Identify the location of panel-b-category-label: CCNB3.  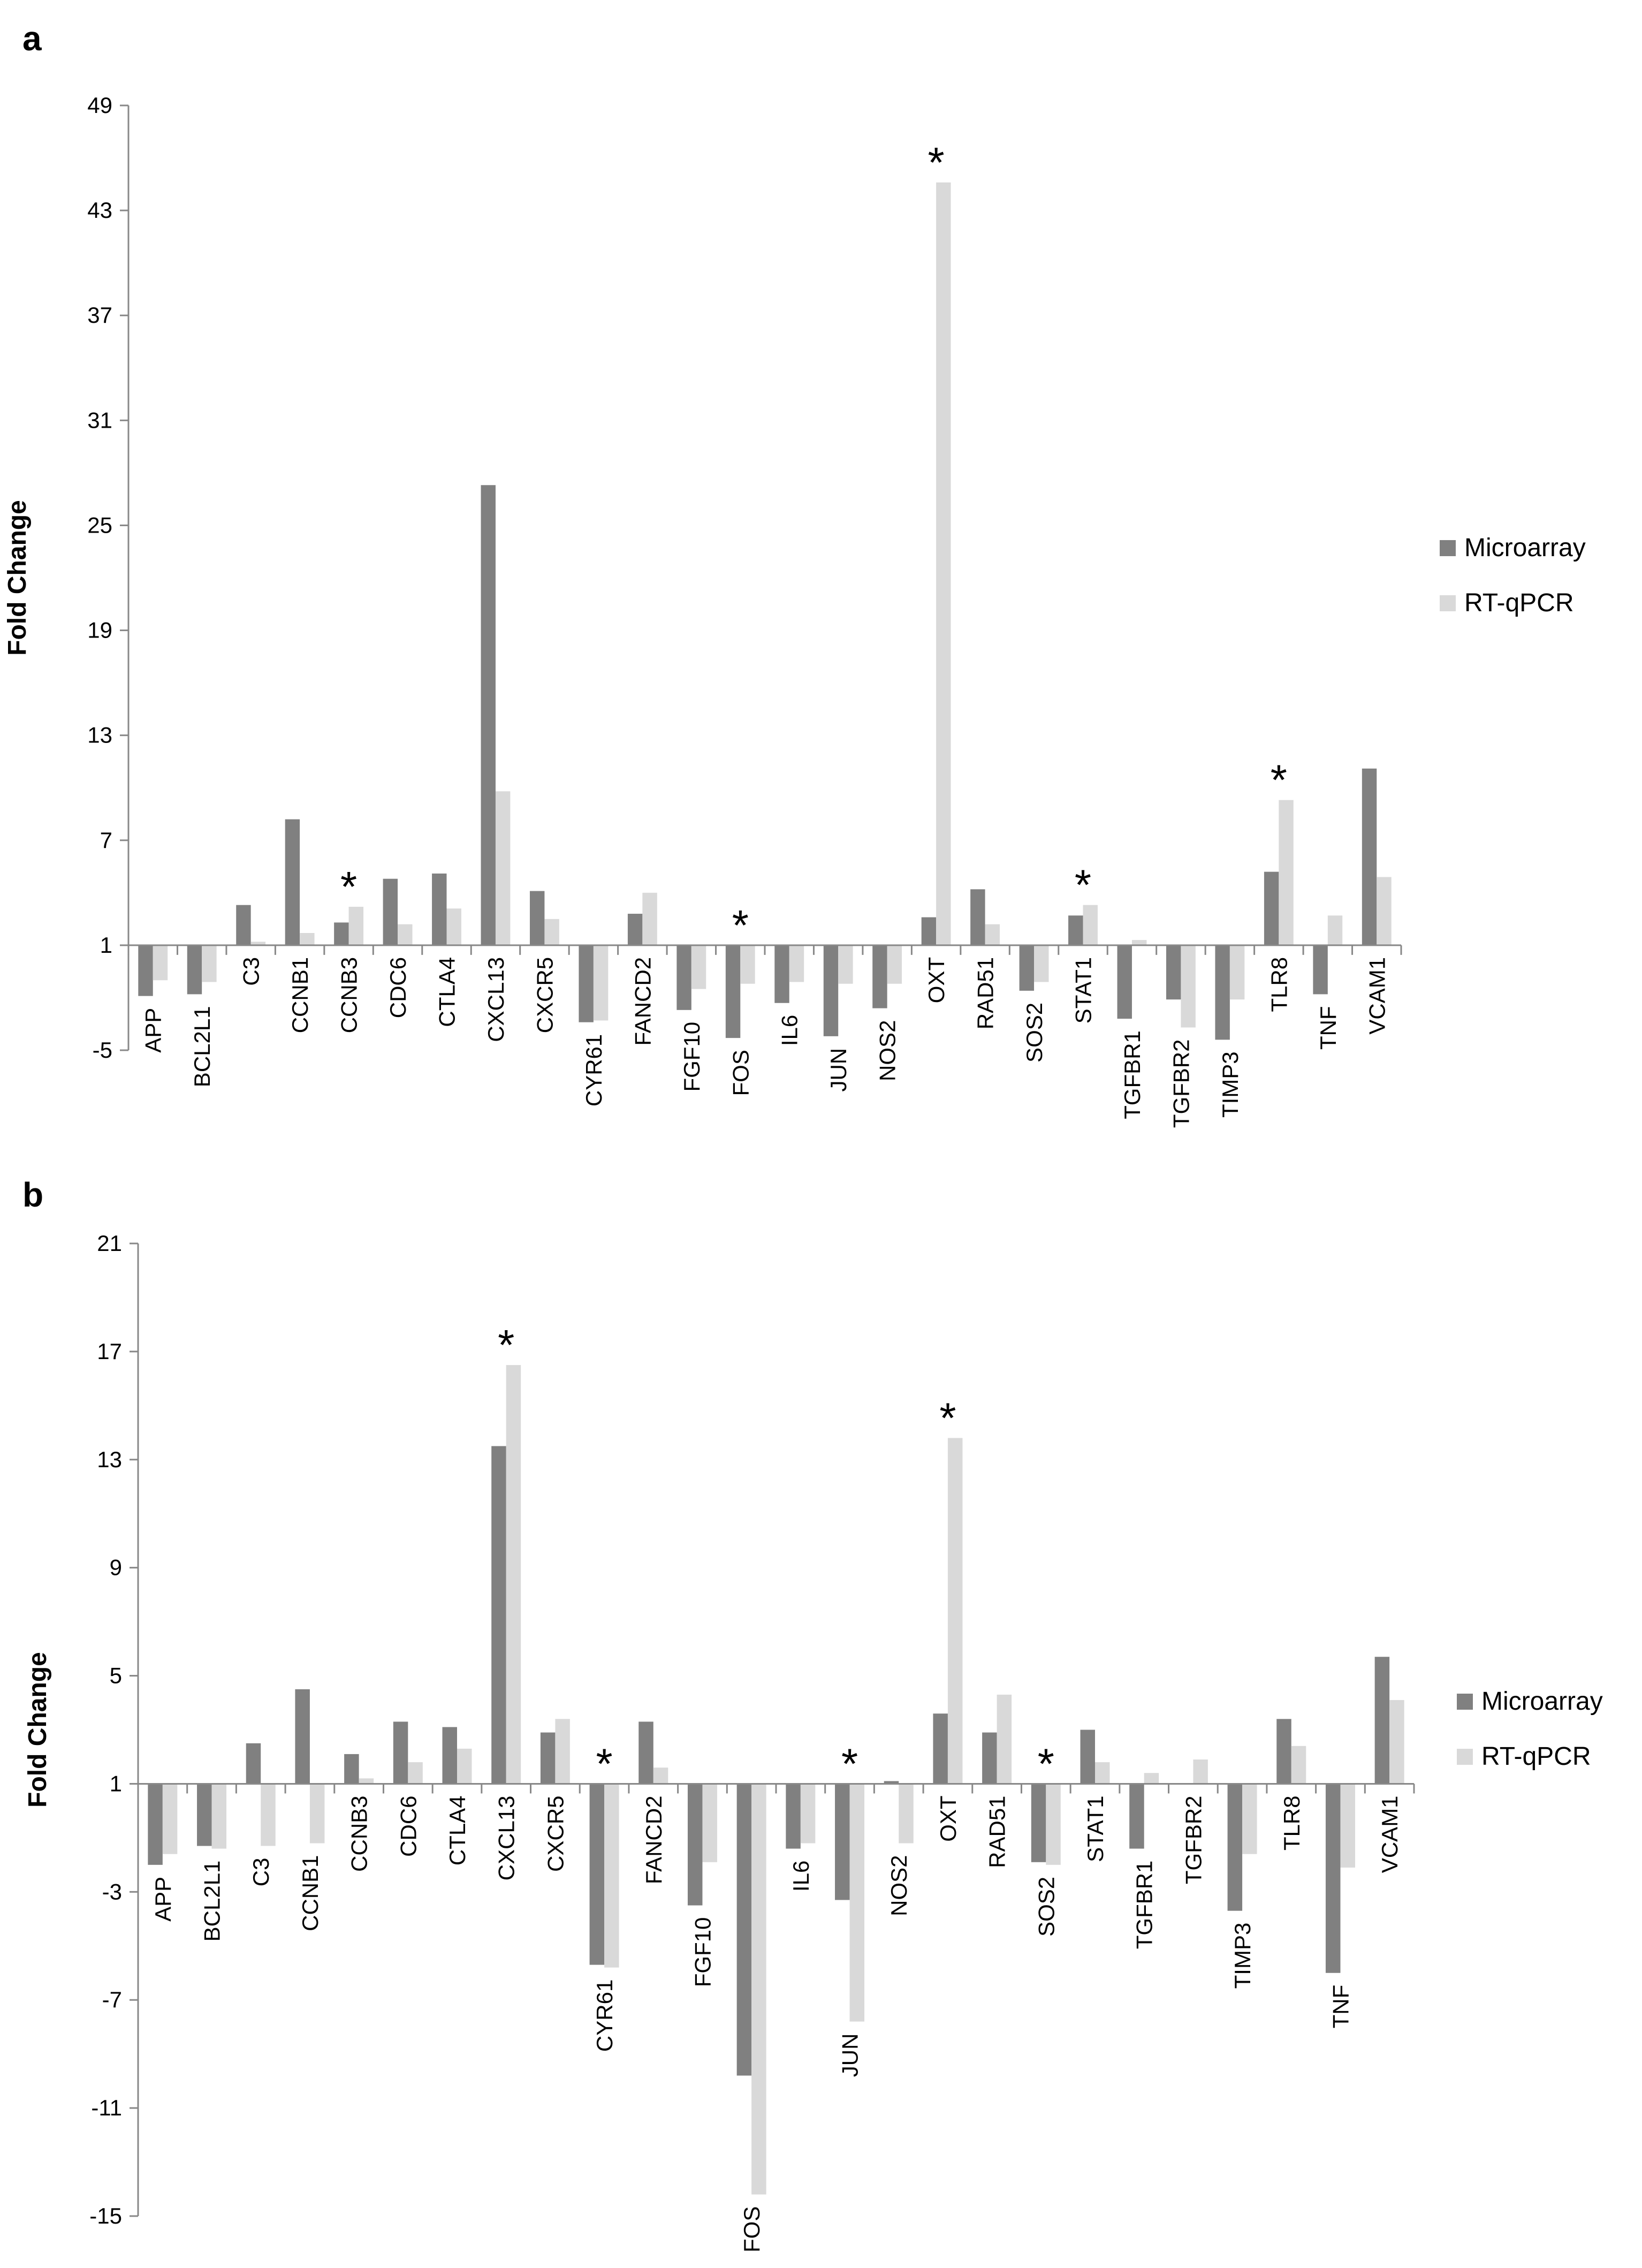
(359, 1833).